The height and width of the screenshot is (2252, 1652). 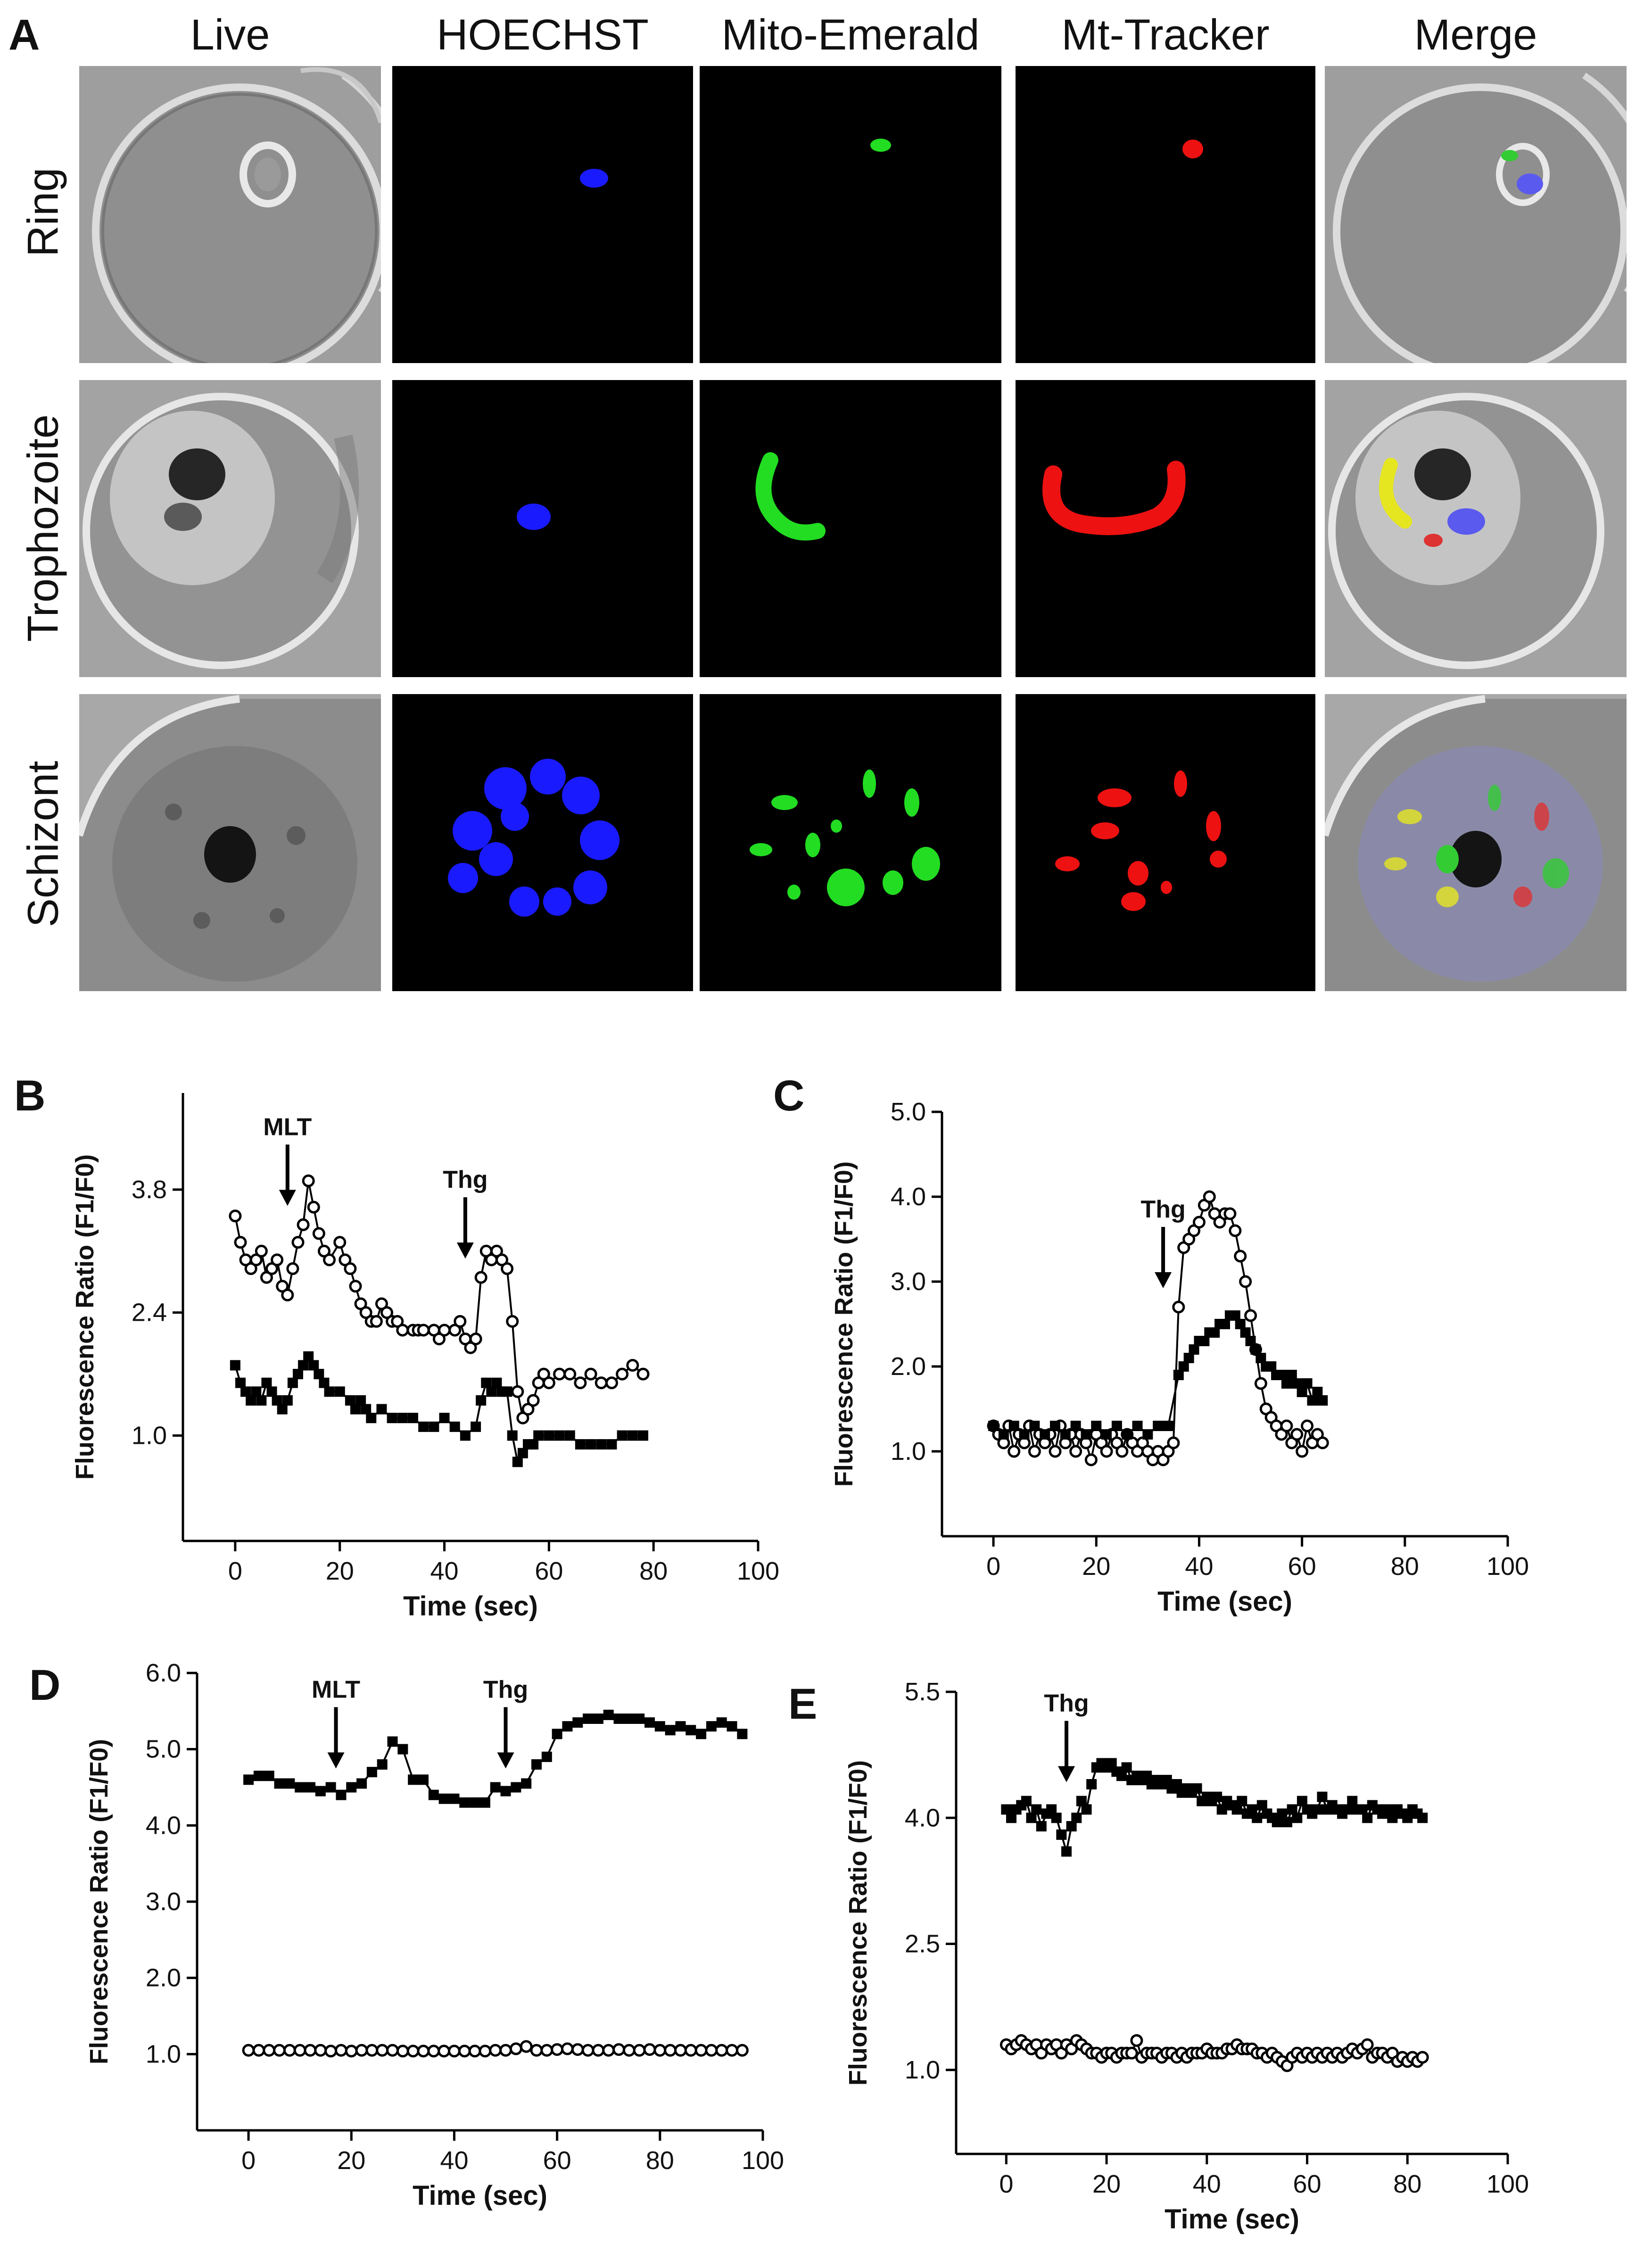 What do you see at coordinates (1165, 214) in the screenshot?
I see `ring-mt-tracker-image` at bounding box center [1165, 214].